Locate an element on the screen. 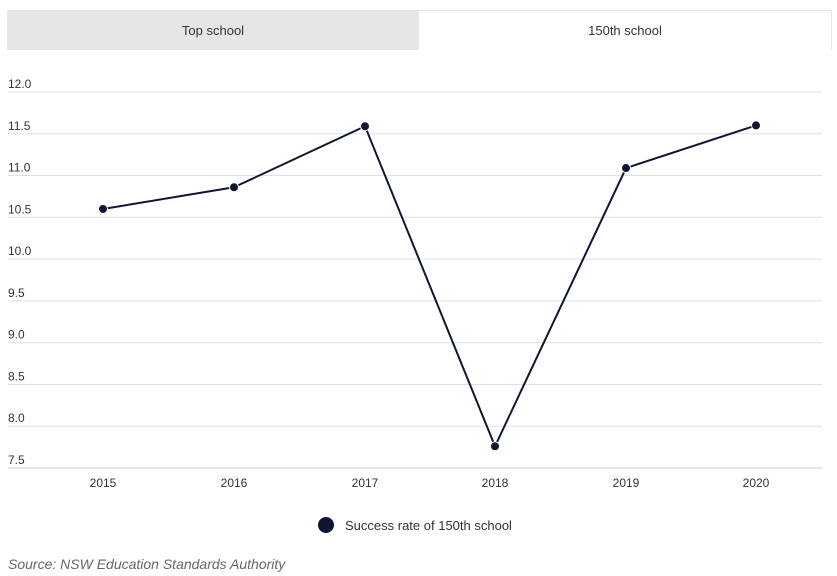 The image size is (837, 576). tab-top-school: Top school is located at coordinates (213, 30).